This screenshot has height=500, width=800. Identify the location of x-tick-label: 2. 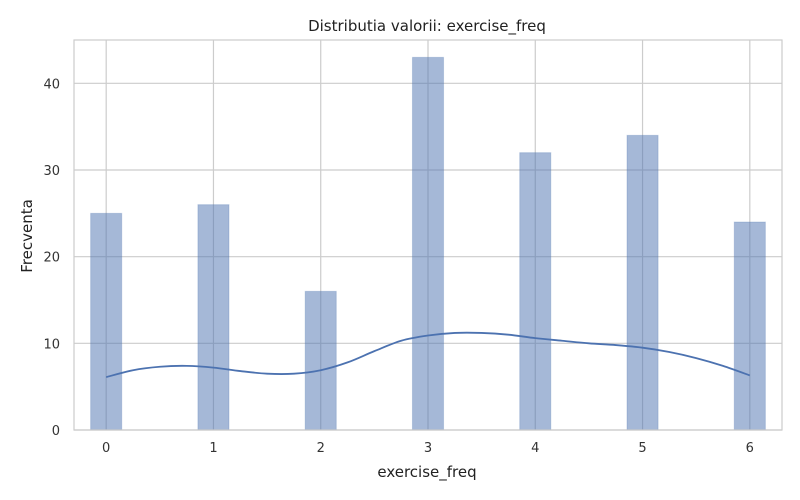
(321, 448).